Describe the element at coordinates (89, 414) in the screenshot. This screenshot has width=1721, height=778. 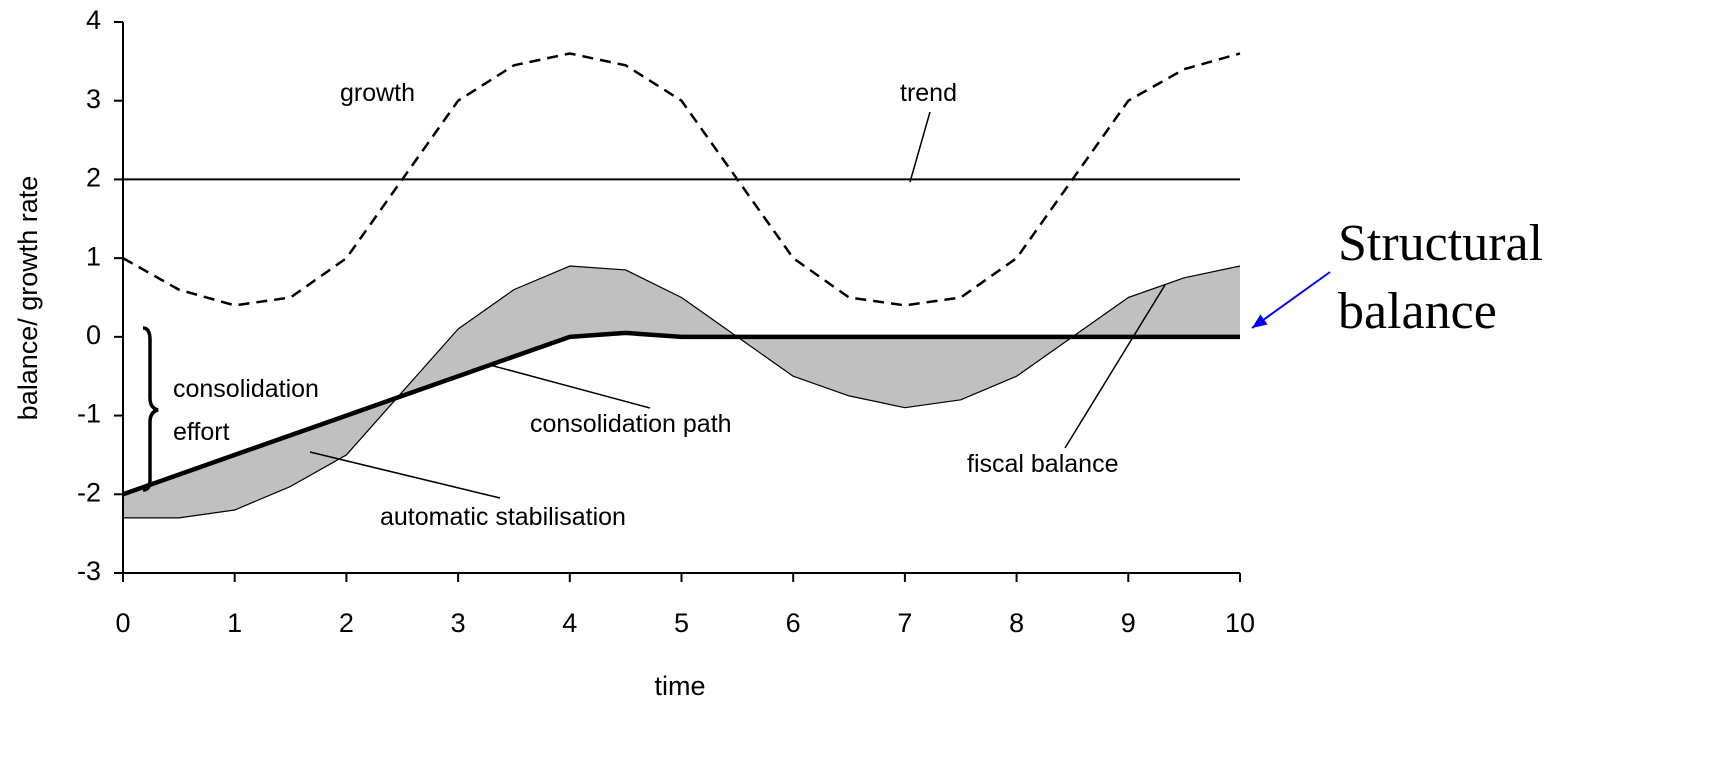
I see `y-tick-label: -1` at that location.